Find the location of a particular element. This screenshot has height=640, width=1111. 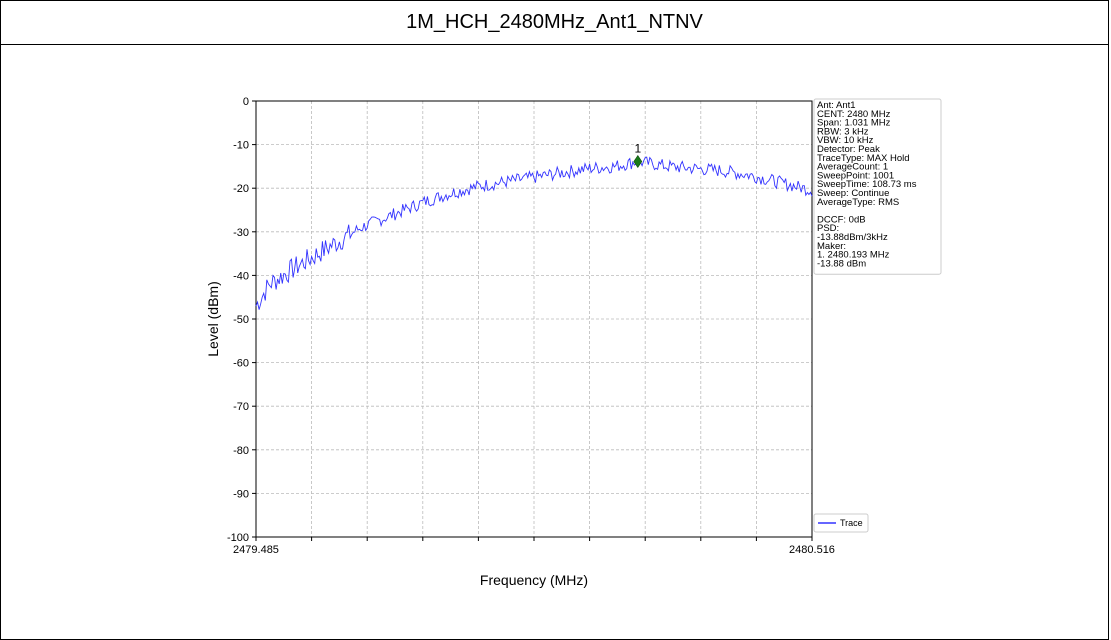

y-ticks: 0 -10 -20 -30 -40 -50 -60 -70 -80 -90 -100 is located at coordinates (241, 320).